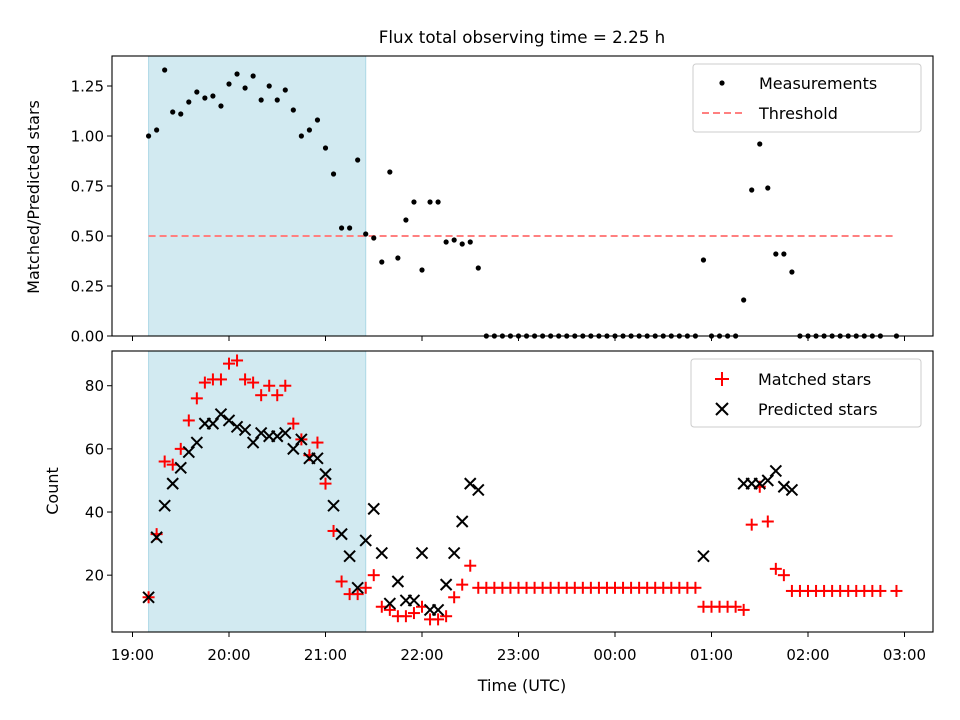 The image size is (960, 720). Describe the element at coordinates (818, 83) in the screenshot. I see `legend-measurements-label: Measurements` at that location.